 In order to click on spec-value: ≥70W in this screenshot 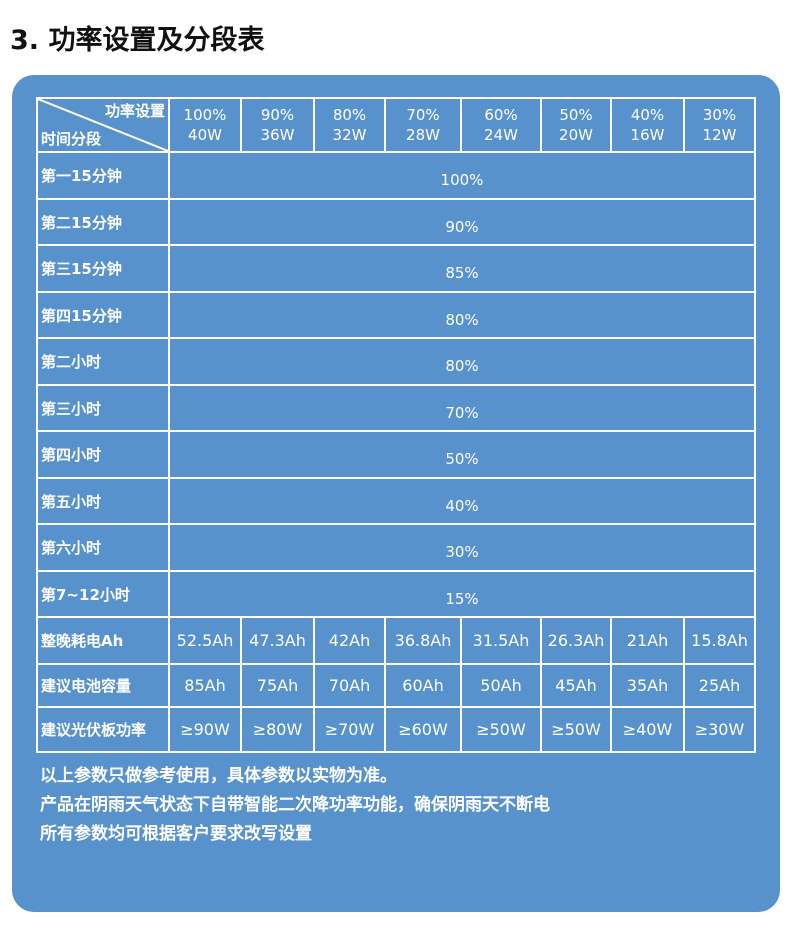, I will do `click(349, 729)`.